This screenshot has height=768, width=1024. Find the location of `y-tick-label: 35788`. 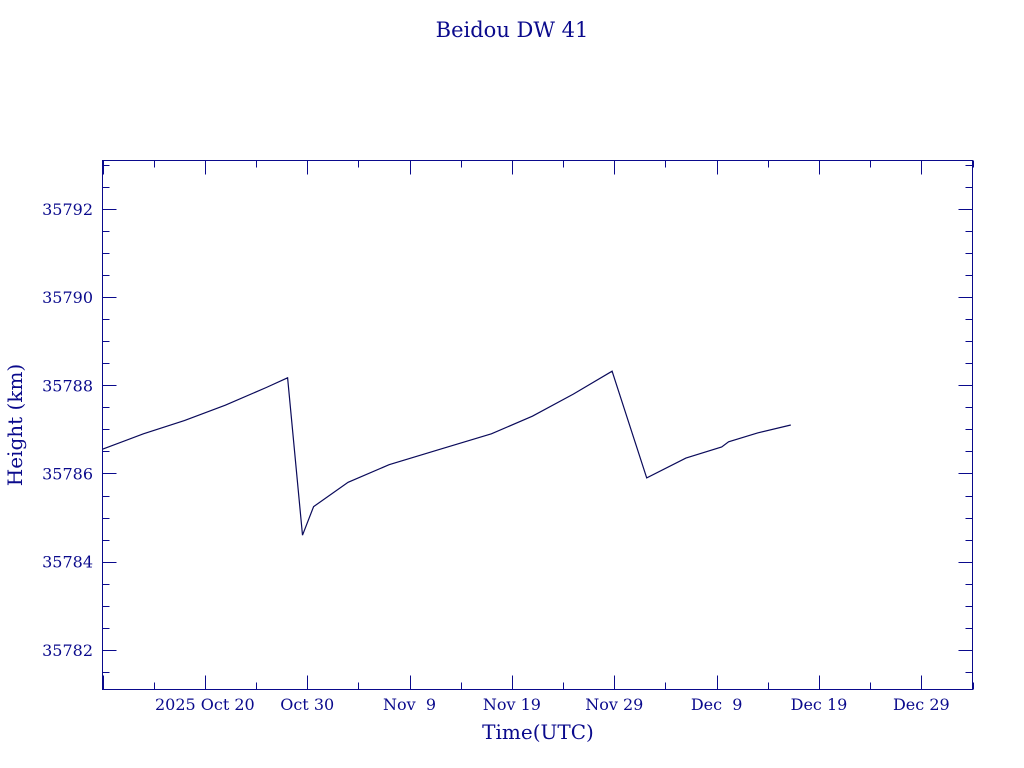

y-tick-label: 35788 is located at coordinates (67, 385).